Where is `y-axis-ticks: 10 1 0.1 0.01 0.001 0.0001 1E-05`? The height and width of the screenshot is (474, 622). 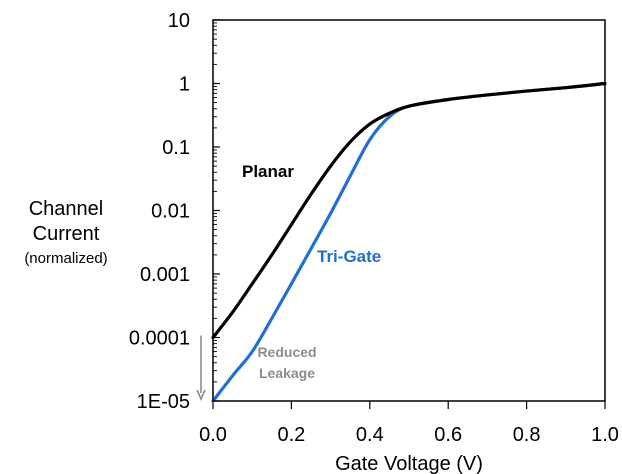
y-axis-ticks: 10 1 0.1 0.01 0.001 0.0001 1E-05 is located at coordinates (174, 211).